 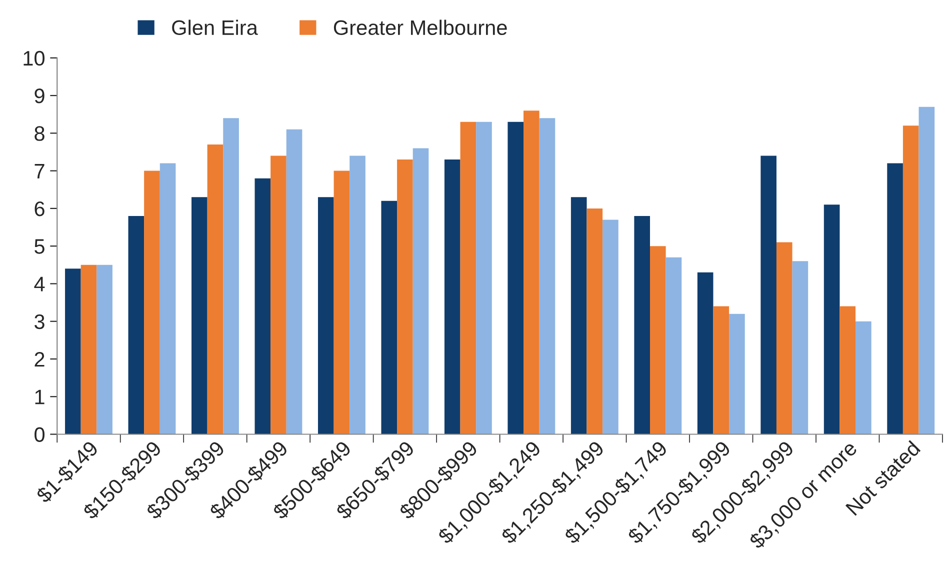 What do you see at coordinates (39, 359) in the screenshot?
I see `y-tick-label: 2` at bounding box center [39, 359].